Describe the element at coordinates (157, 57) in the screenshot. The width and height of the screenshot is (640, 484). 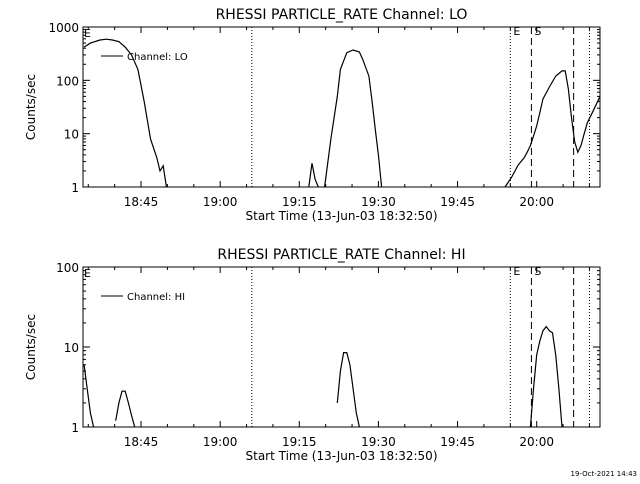
I see `legend-label: Channel: LO` at that location.